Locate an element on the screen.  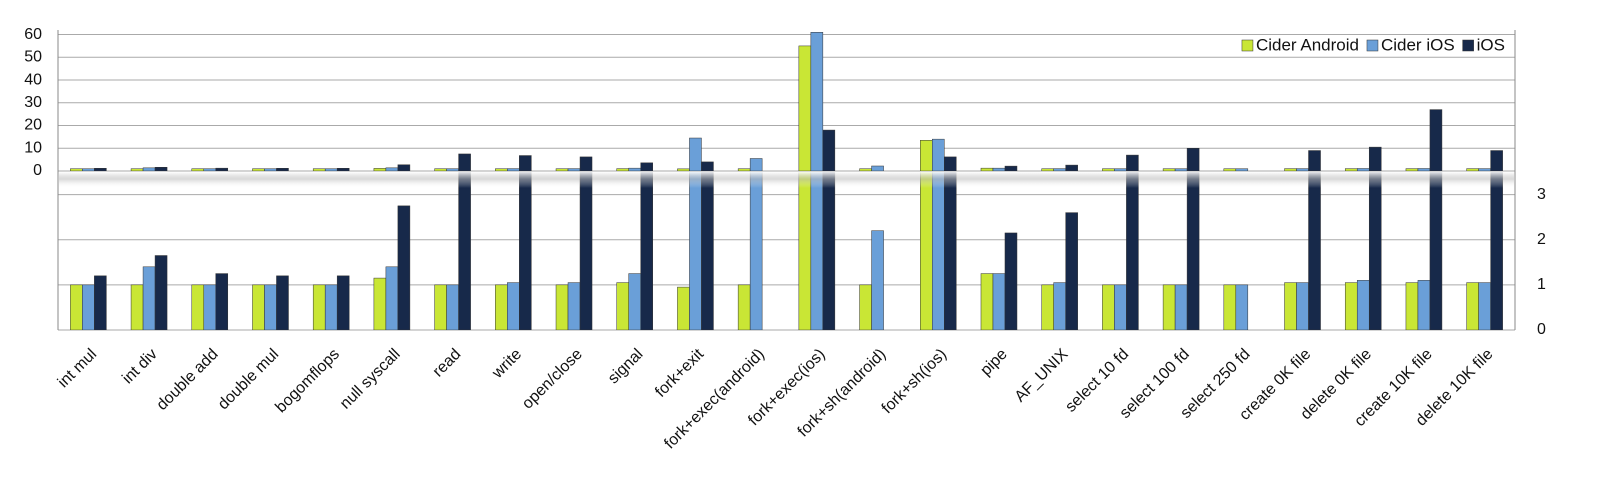
axis-break is located at coordinates (786, 180).